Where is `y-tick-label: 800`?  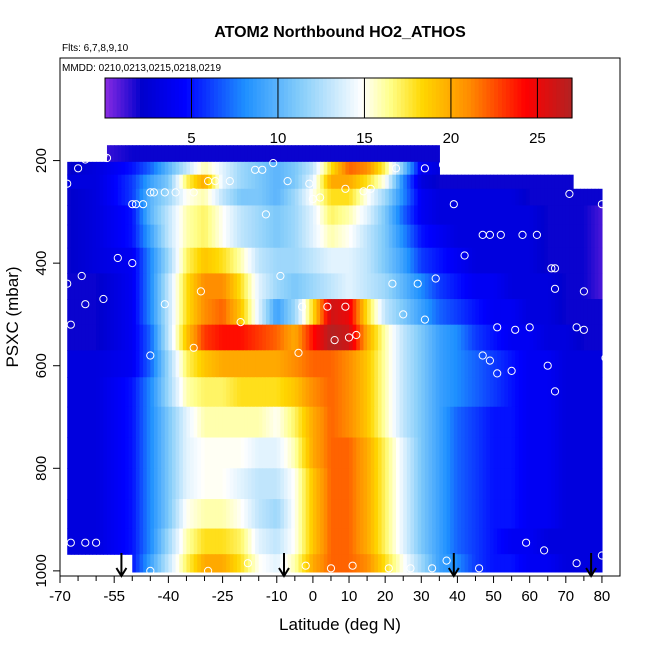
y-tick-label: 800 is located at coordinates (41, 468).